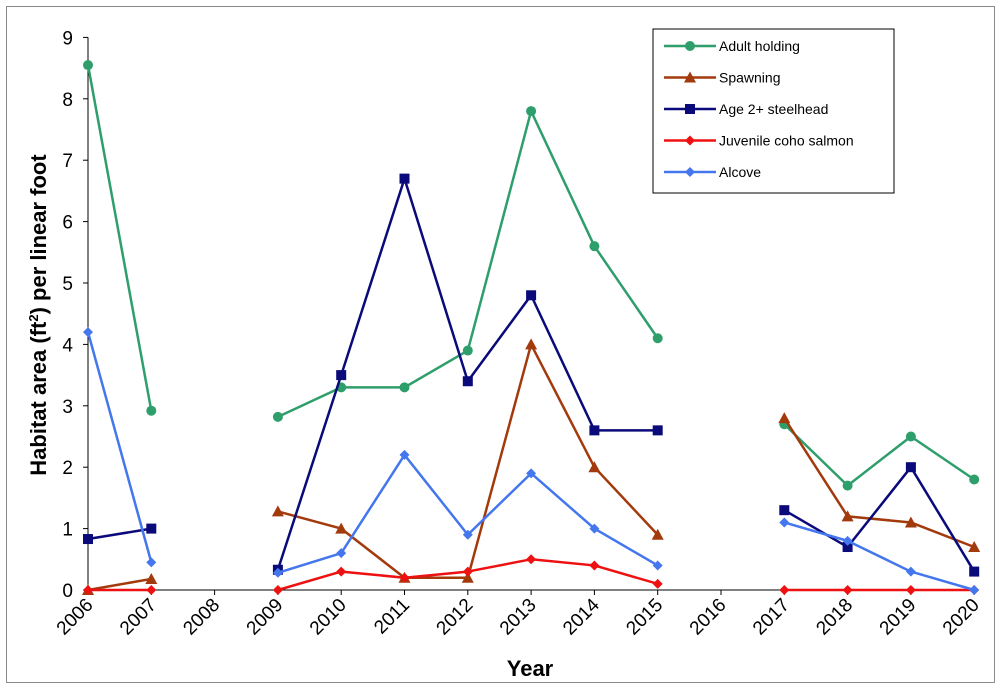 The width and height of the screenshot is (1003, 689). Describe the element at coordinates (644, 617) in the screenshot. I see `x-tick-label: 2015` at that location.